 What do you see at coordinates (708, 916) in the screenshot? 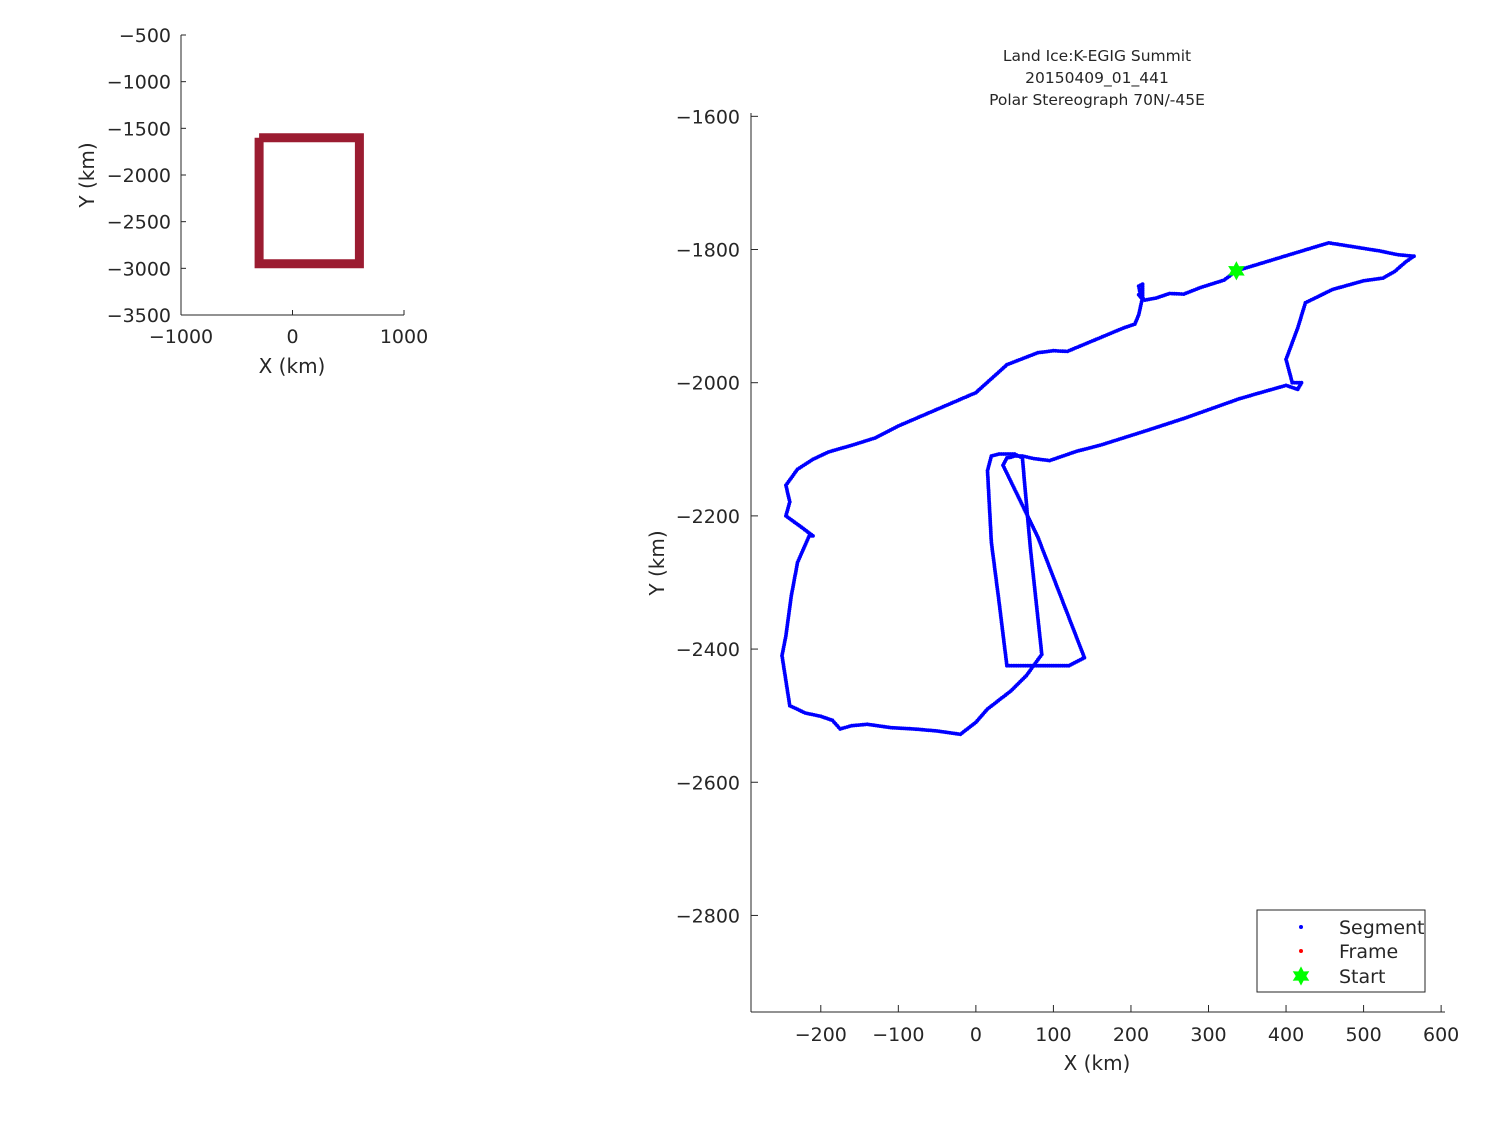
I see `main-y-tick-label: −2800` at bounding box center [708, 916].